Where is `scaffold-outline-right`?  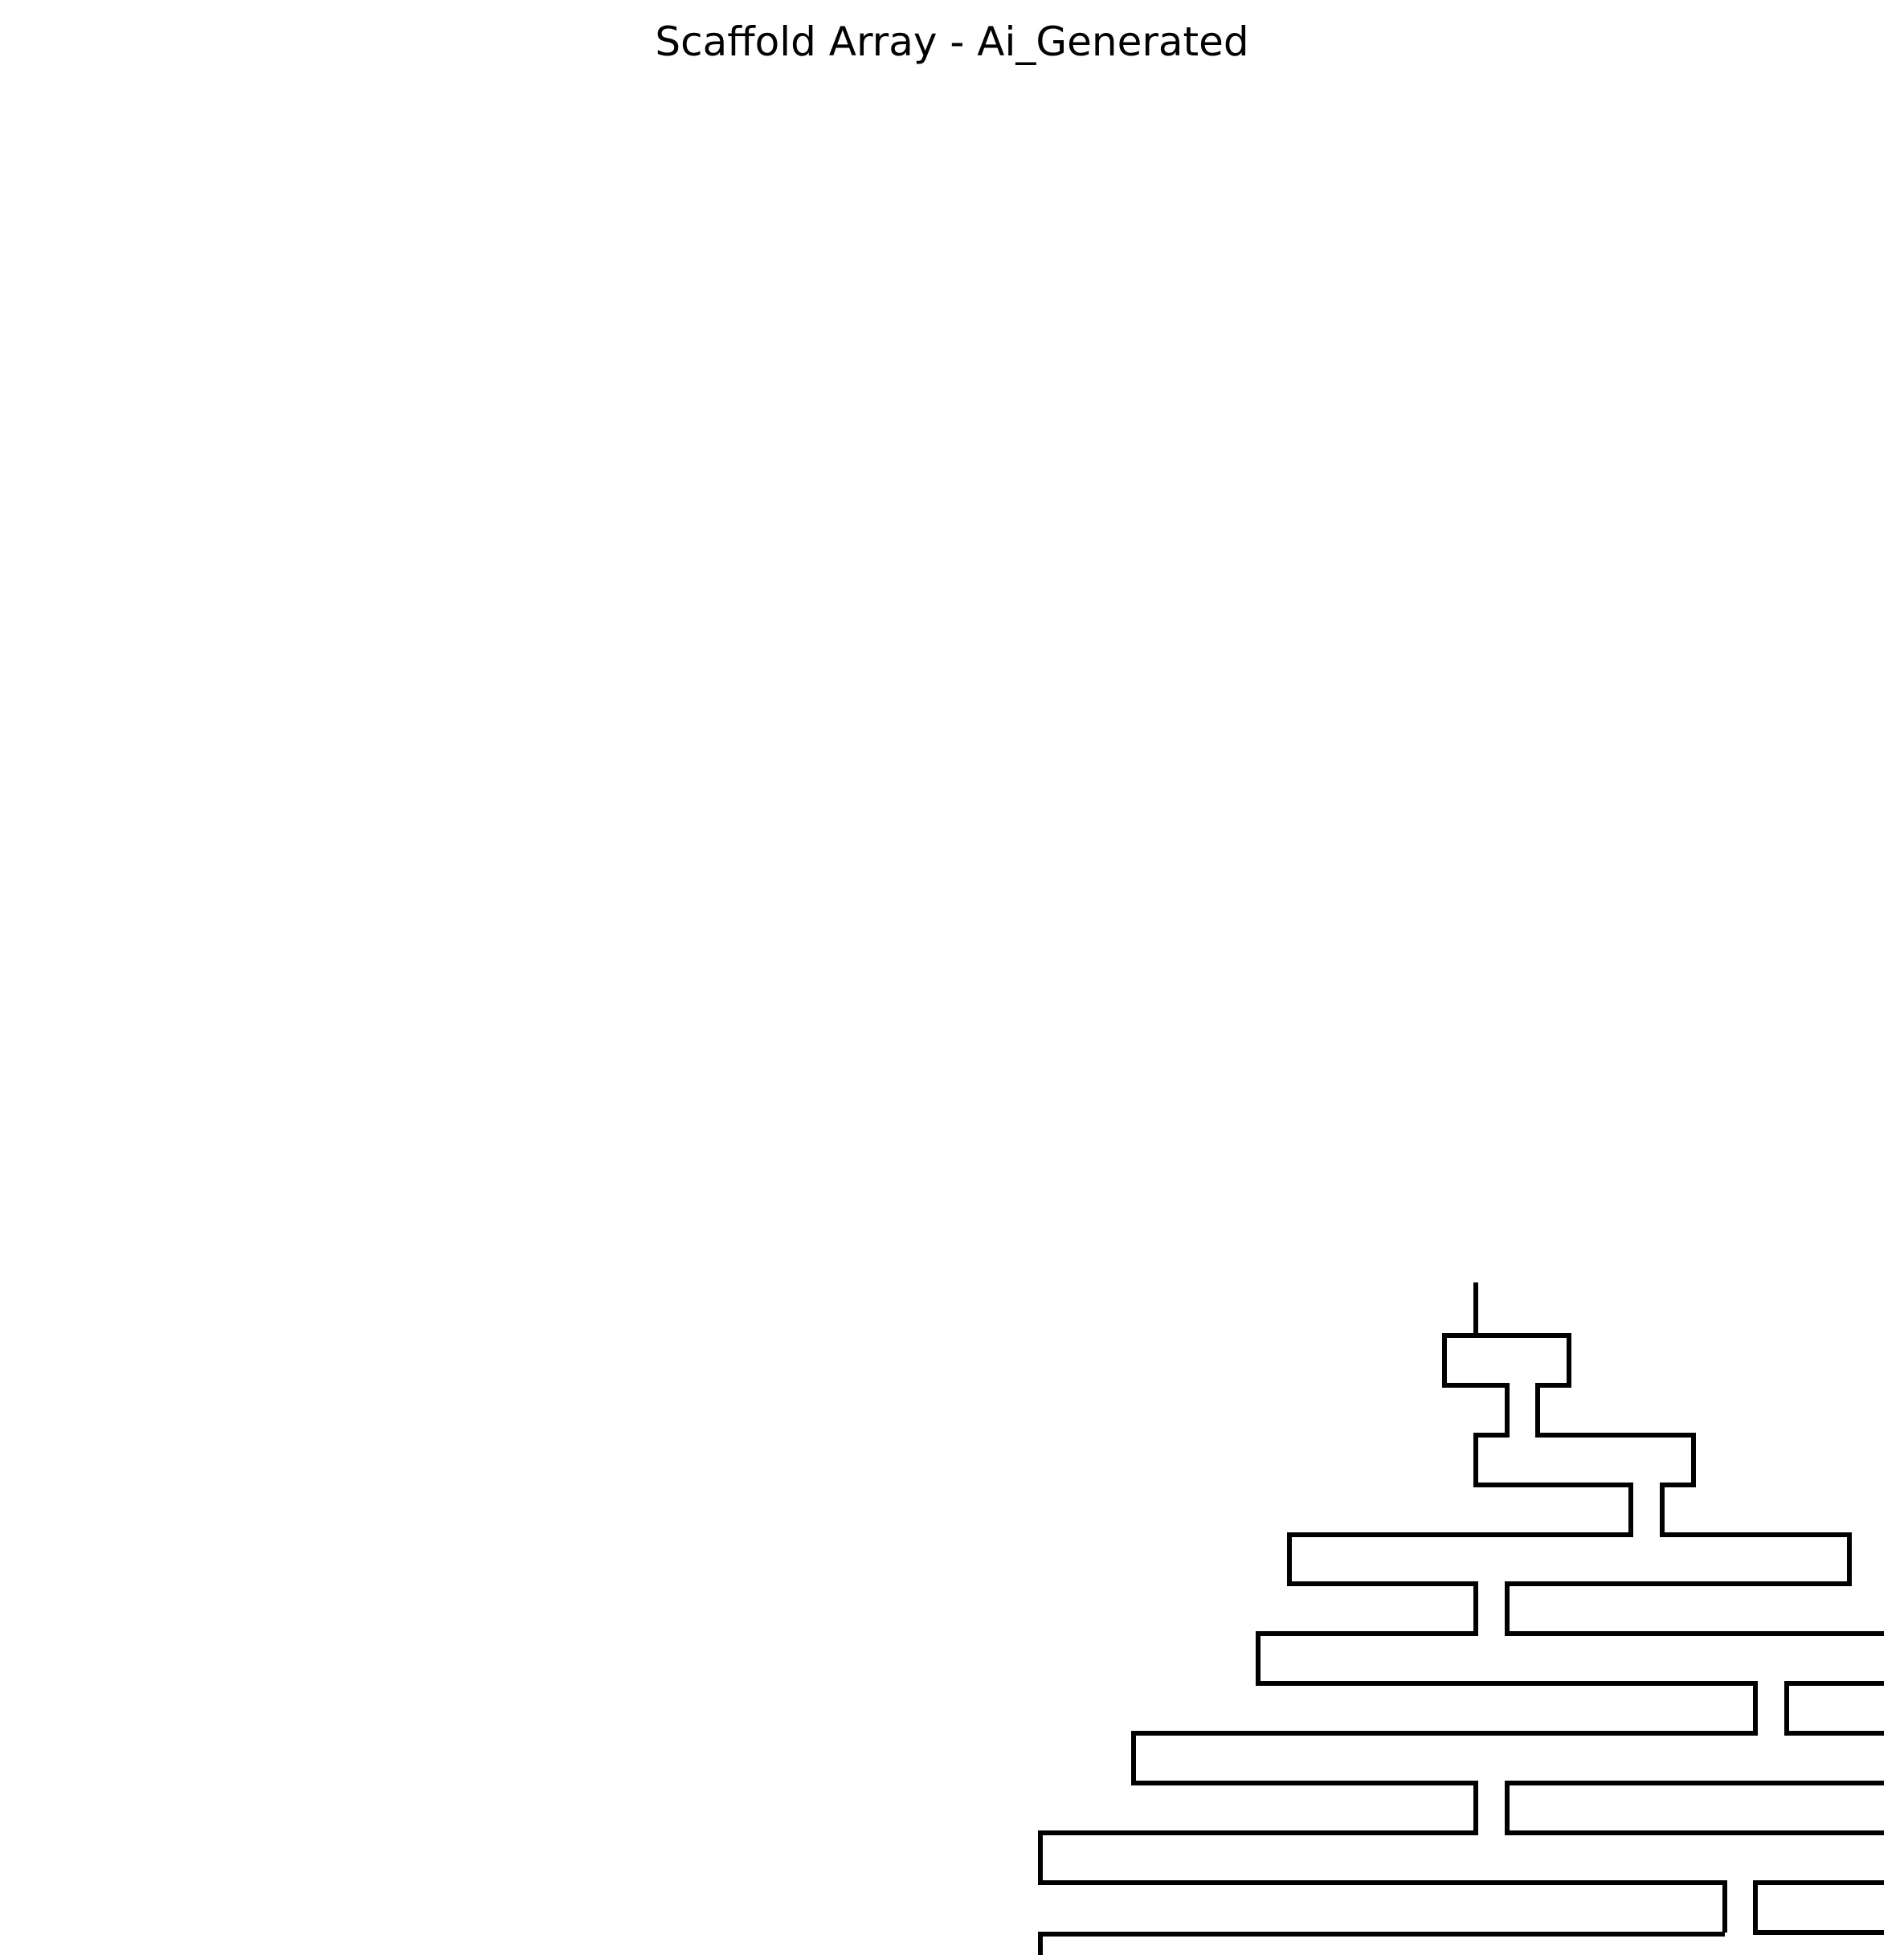 scaffold-outline-right is located at coordinates (1680, 1484).